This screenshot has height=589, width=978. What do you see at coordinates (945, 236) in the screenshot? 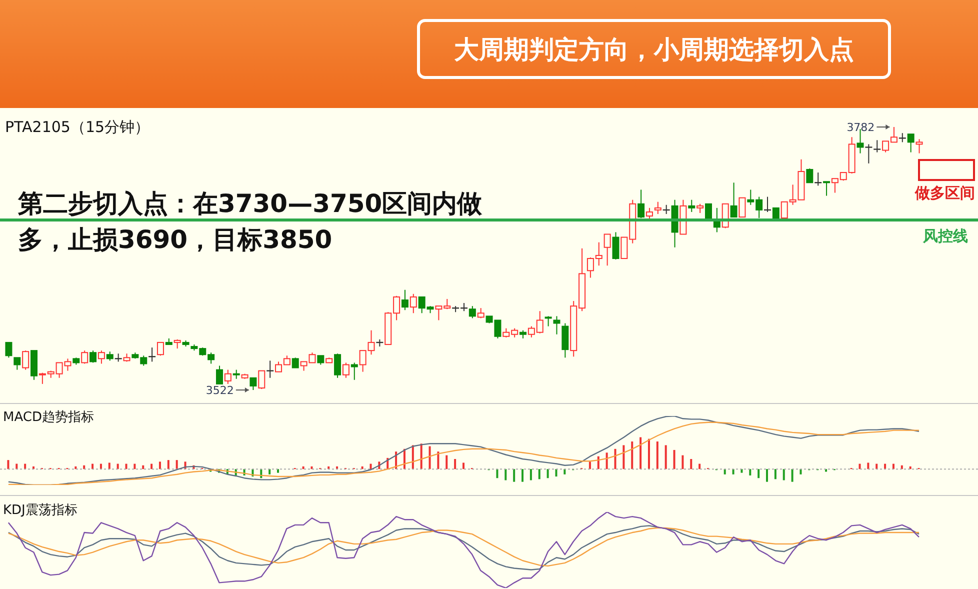
I see `ref-line-label: 风控线` at bounding box center [945, 236].